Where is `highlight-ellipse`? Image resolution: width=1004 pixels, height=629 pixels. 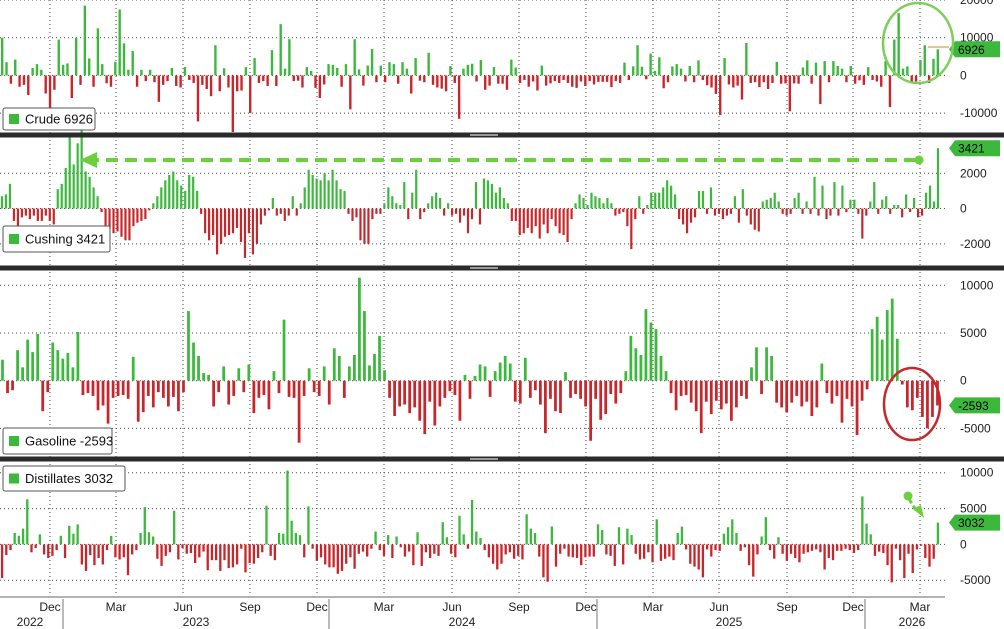 highlight-ellipse is located at coordinates (912, 404).